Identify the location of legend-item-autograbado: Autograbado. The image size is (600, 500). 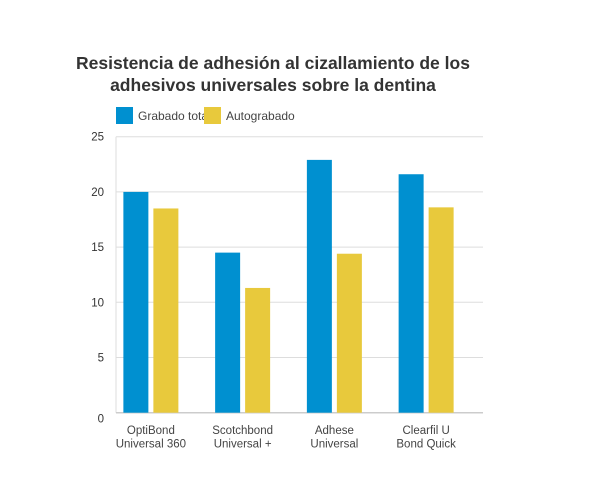
(249, 115).